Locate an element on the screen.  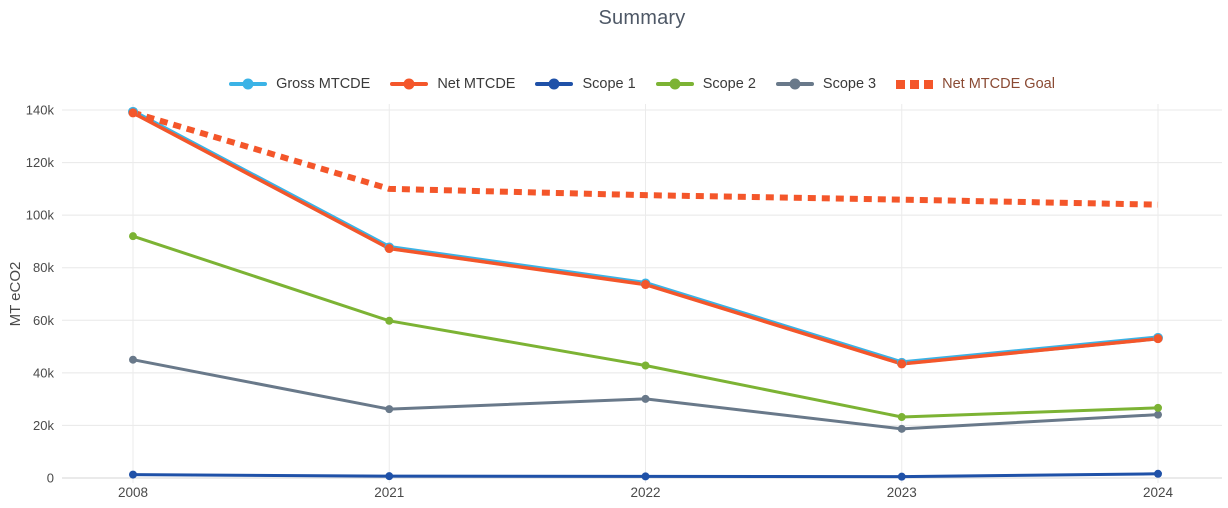
legend-item-net-mtcde-goal: Net MTCDE Goal is located at coordinates (975, 84).